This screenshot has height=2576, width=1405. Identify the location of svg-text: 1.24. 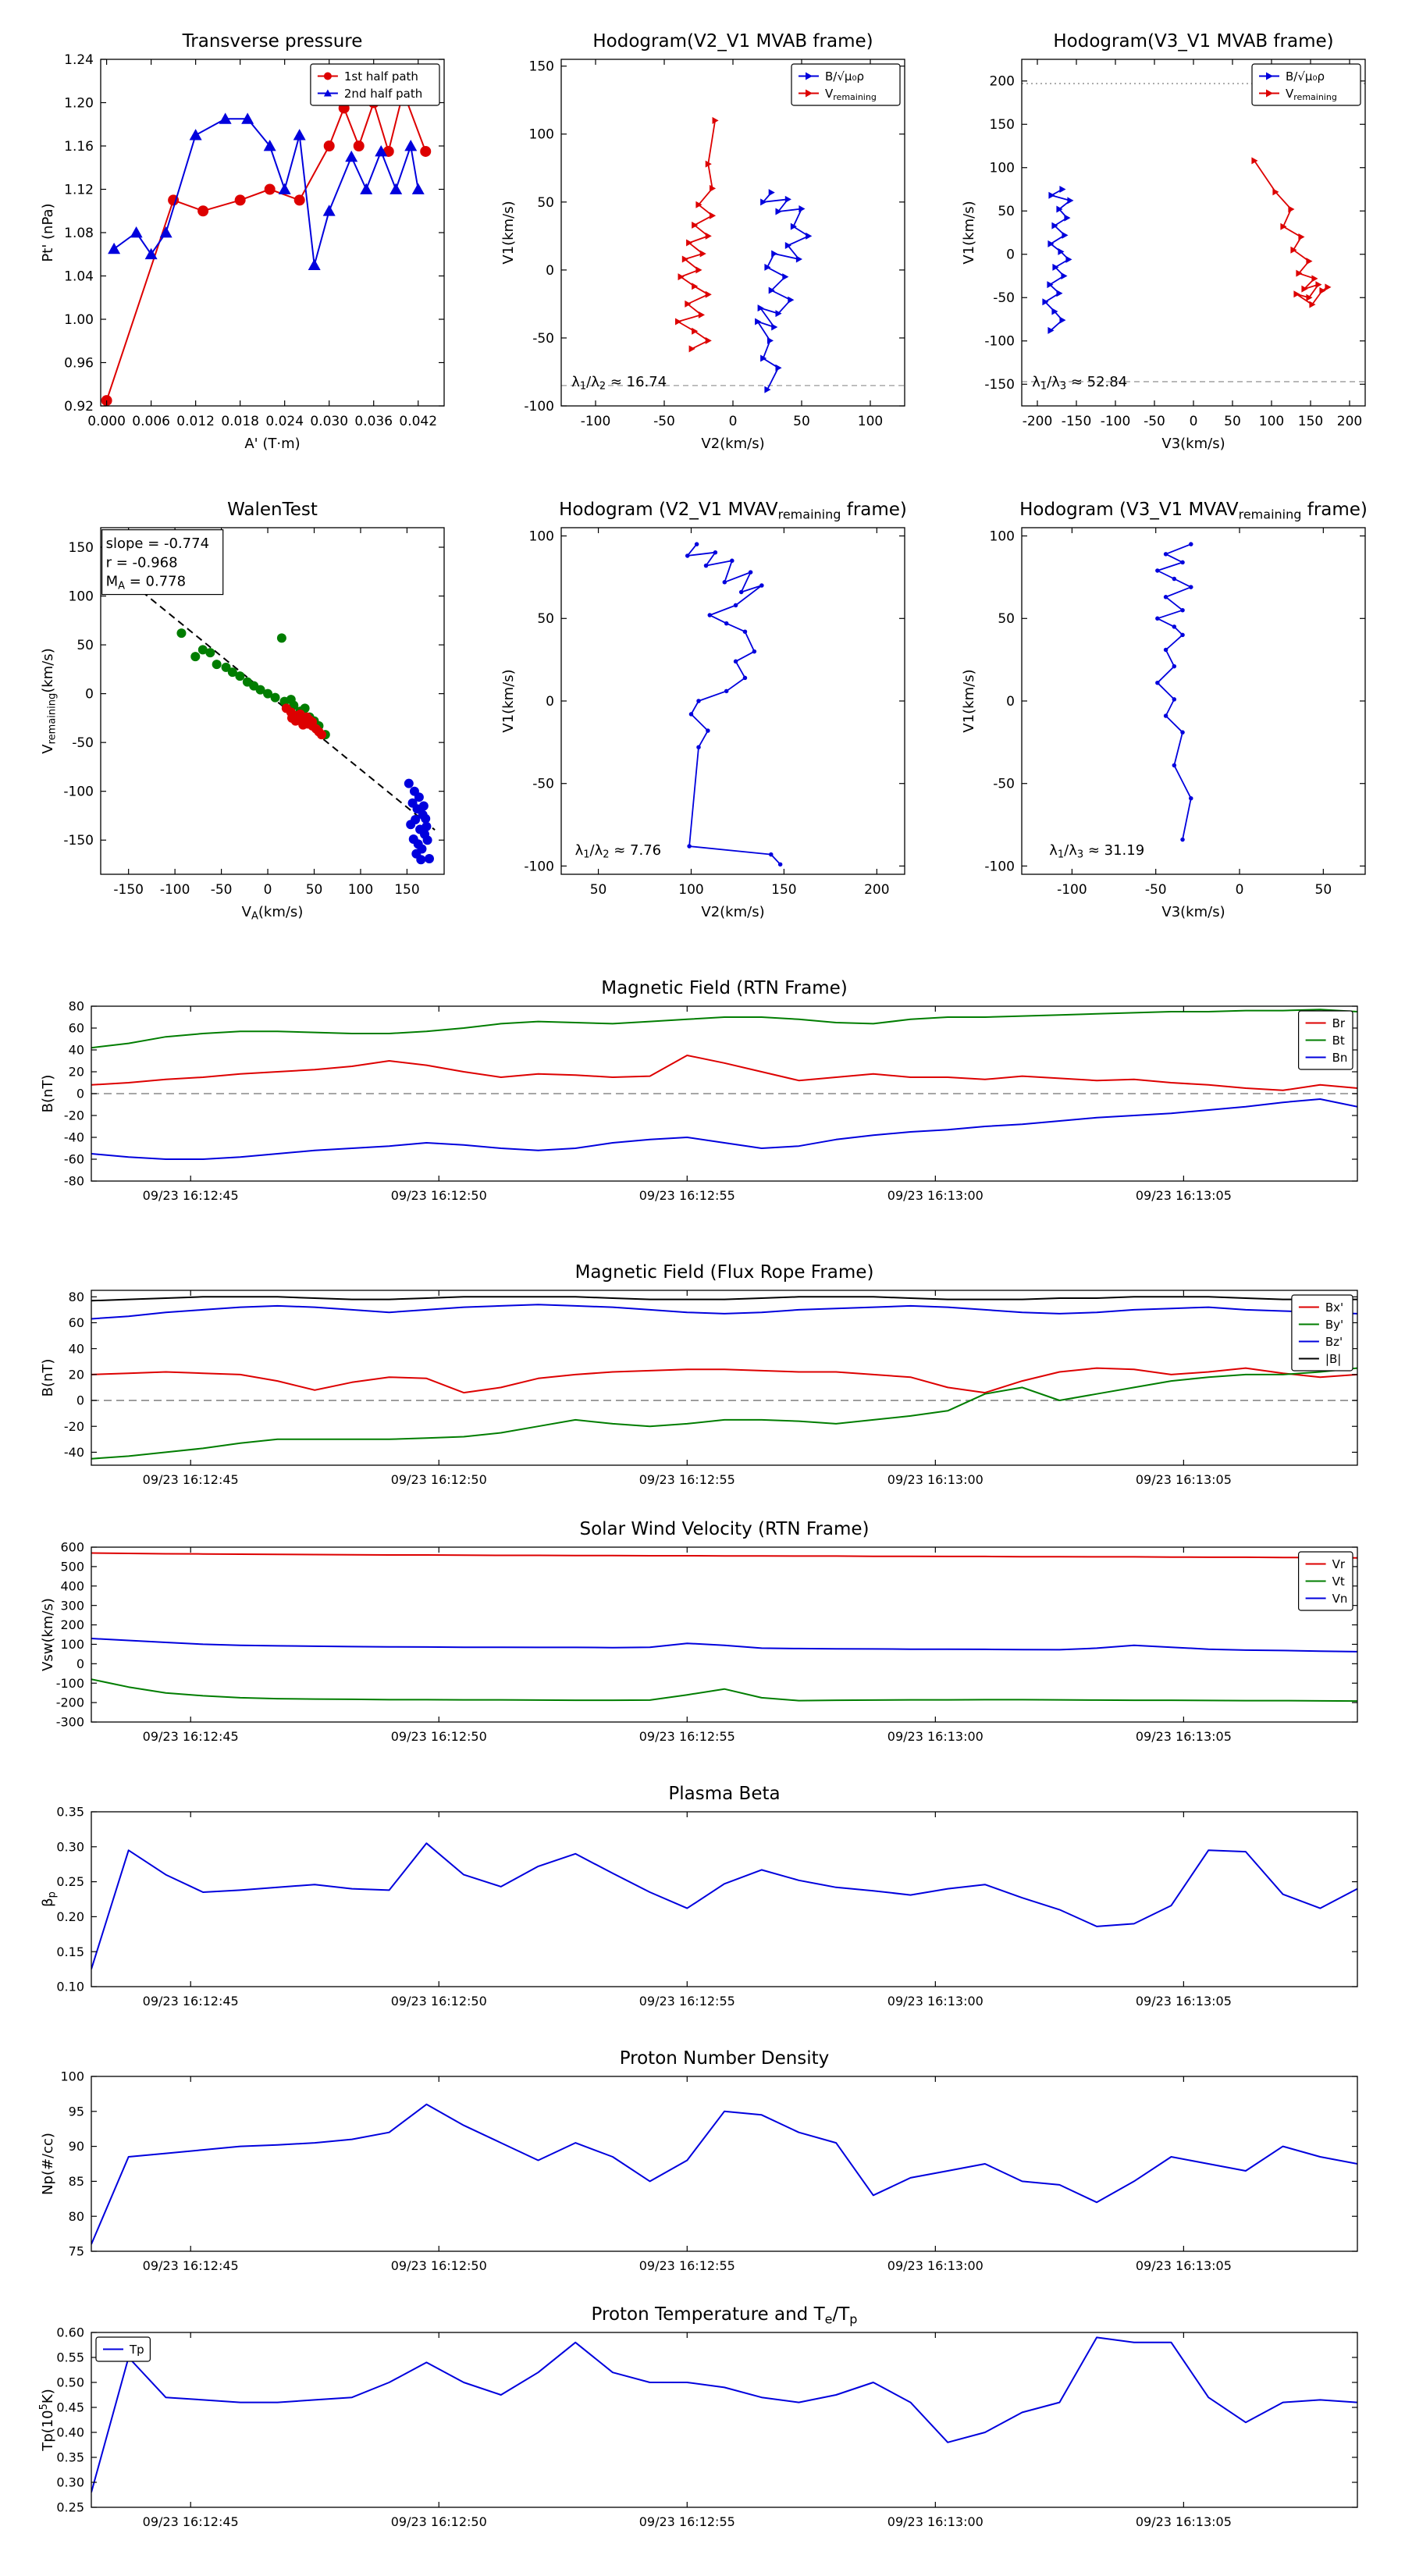
(79, 60).